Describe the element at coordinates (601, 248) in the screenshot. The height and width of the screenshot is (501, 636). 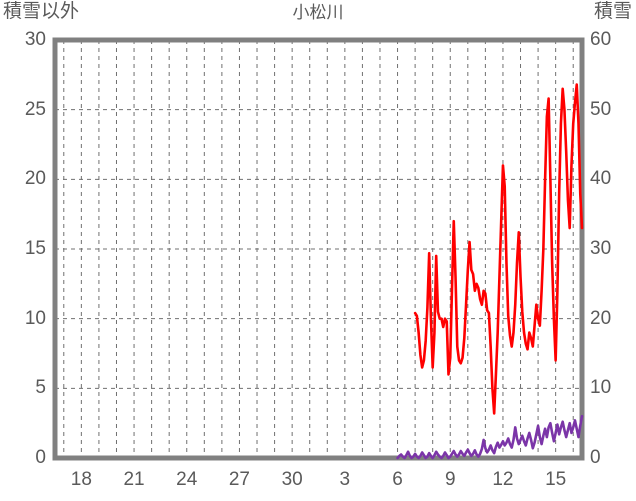
I see `right-tick-30: 30` at that location.